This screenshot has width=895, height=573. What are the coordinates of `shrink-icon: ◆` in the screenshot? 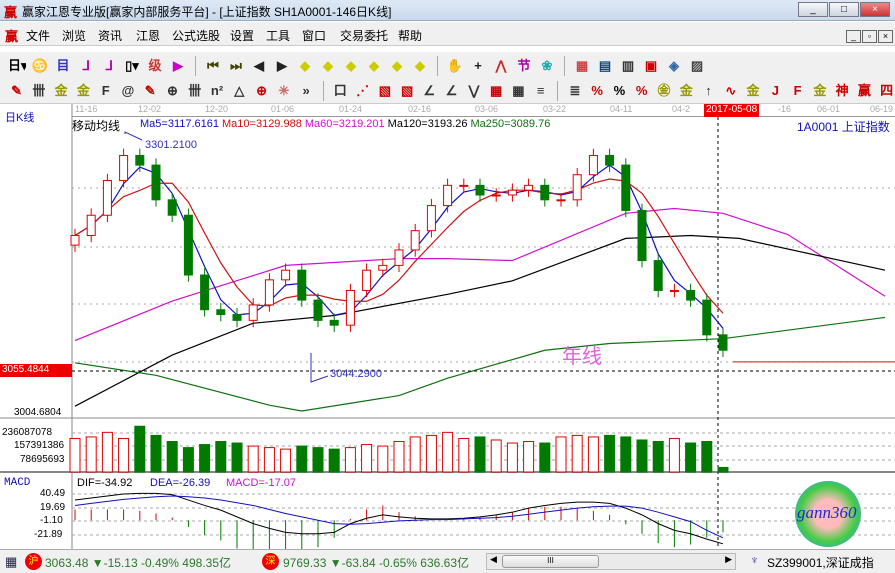 It's located at (374, 65).